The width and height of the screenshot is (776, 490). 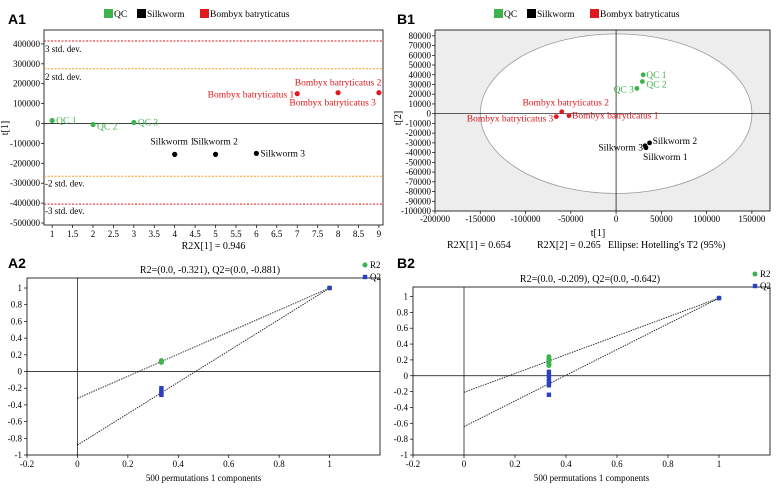 I want to click on x-tick-label: 0.6, so click(x=617, y=464).